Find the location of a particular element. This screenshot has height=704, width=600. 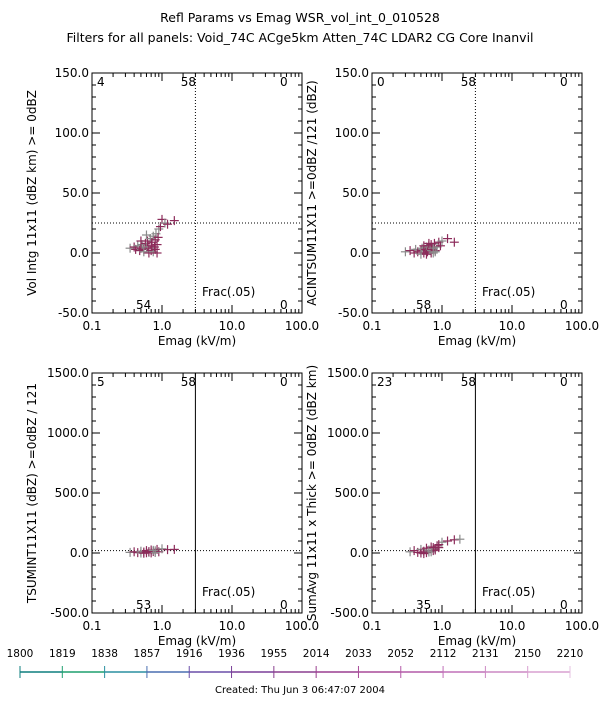

count-upper-left: 23 is located at coordinates (384, 382).